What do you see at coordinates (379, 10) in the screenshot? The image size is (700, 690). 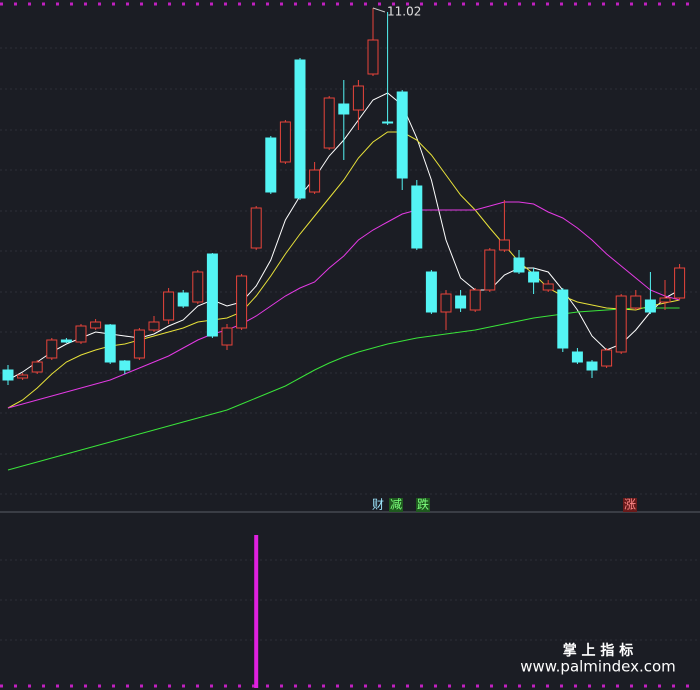 I see `annotation-arrow` at bounding box center [379, 10].